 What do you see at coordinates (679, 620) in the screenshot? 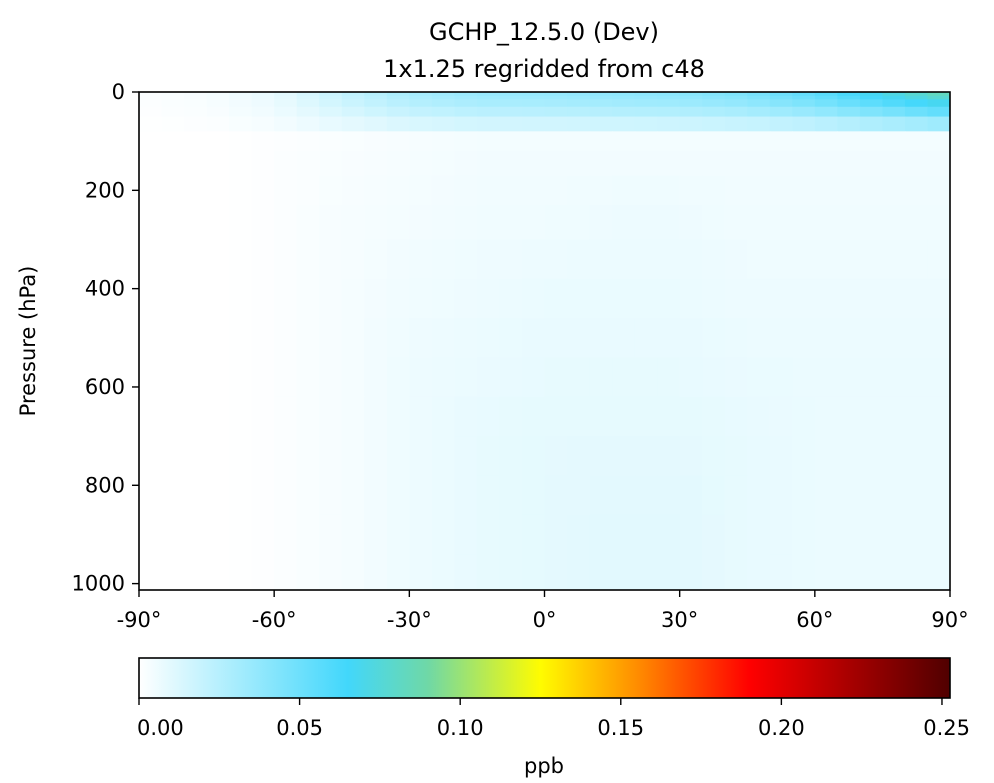
I see `x-tick-label: 30°` at bounding box center [679, 620].